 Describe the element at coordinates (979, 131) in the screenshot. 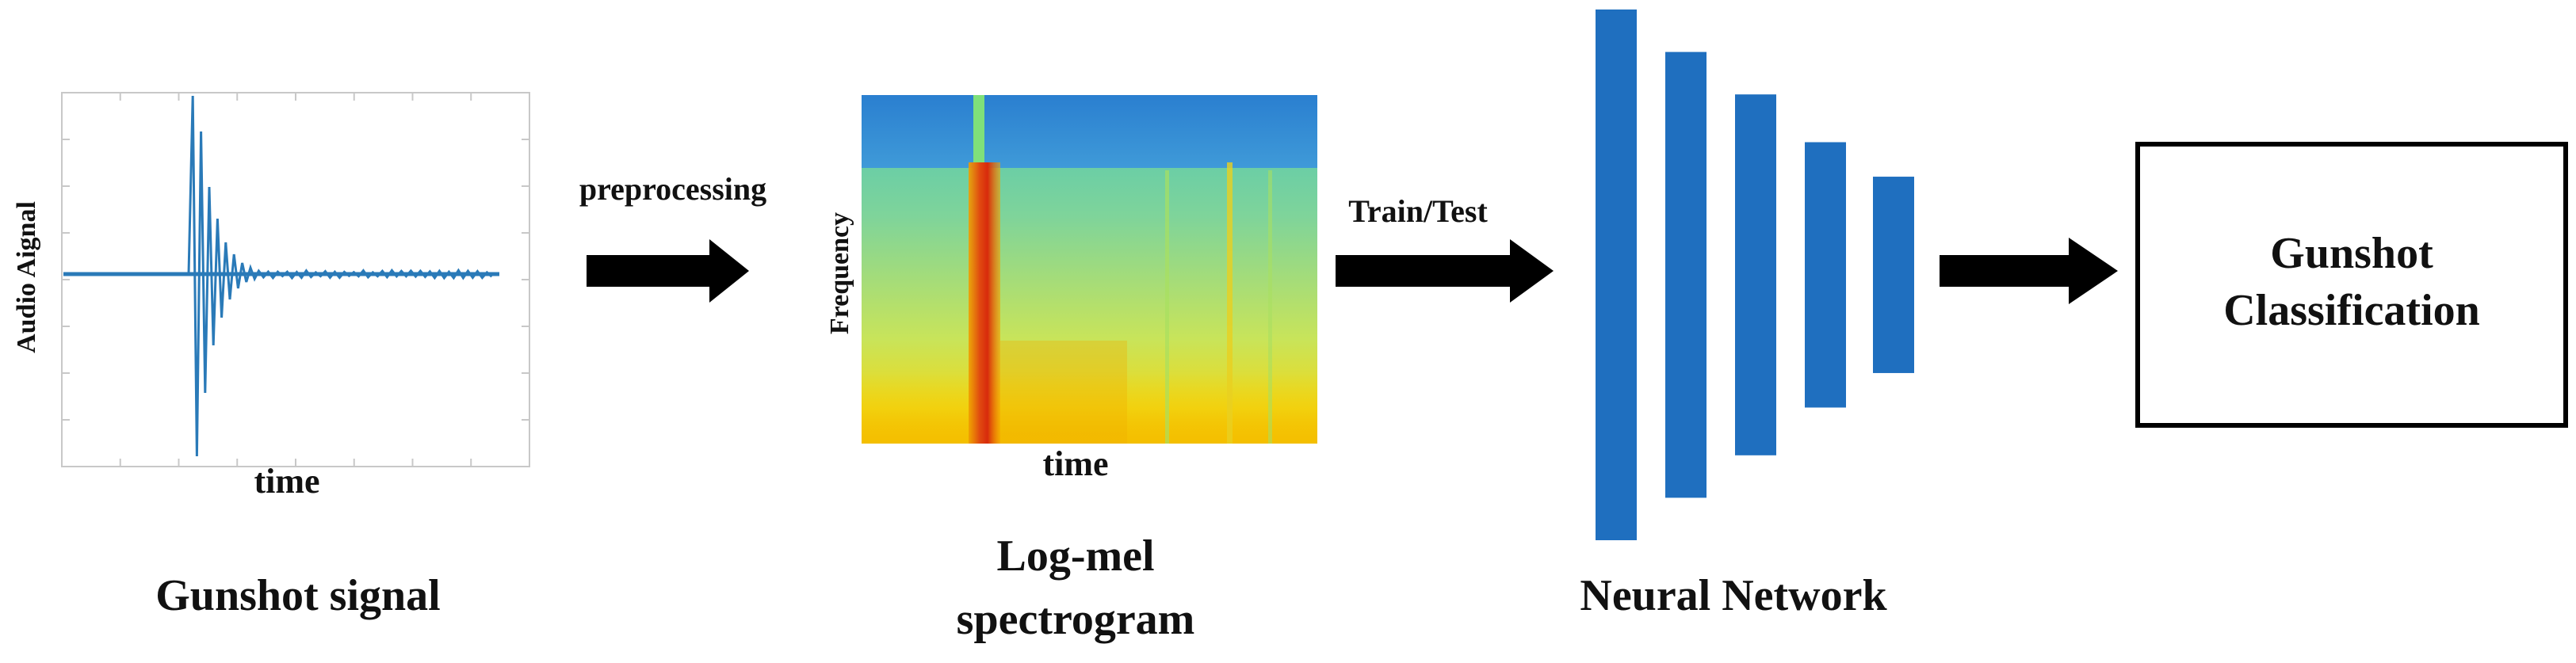

I see `spectrogram-onset-top` at that location.